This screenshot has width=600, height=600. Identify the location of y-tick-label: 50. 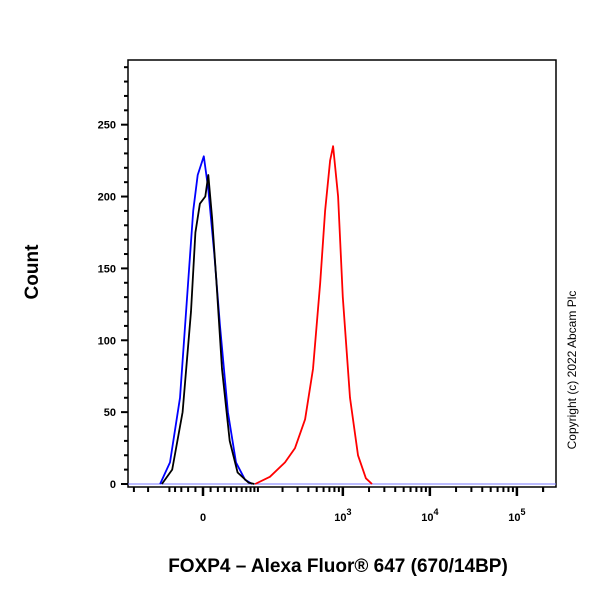
(110, 413).